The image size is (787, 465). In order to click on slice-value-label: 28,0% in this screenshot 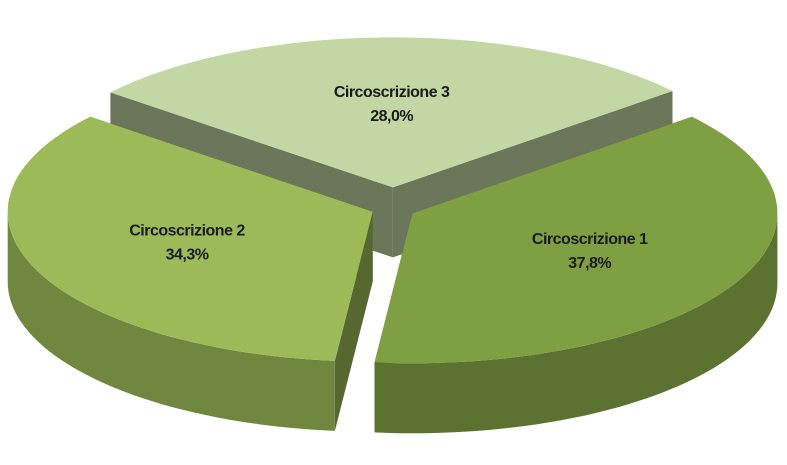, I will do `click(391, 116)`.